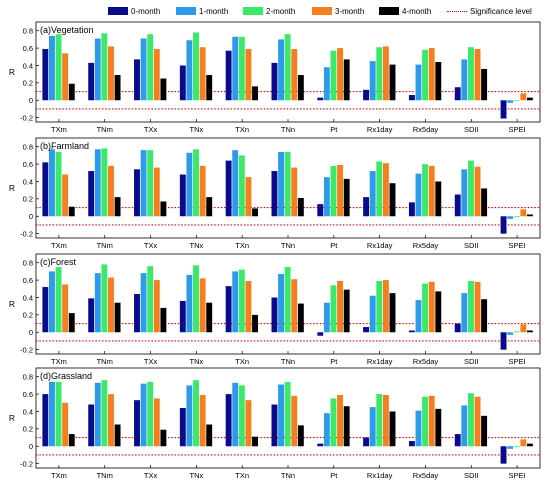  I want to click on bar-txx-1-month, so click(143, 69).